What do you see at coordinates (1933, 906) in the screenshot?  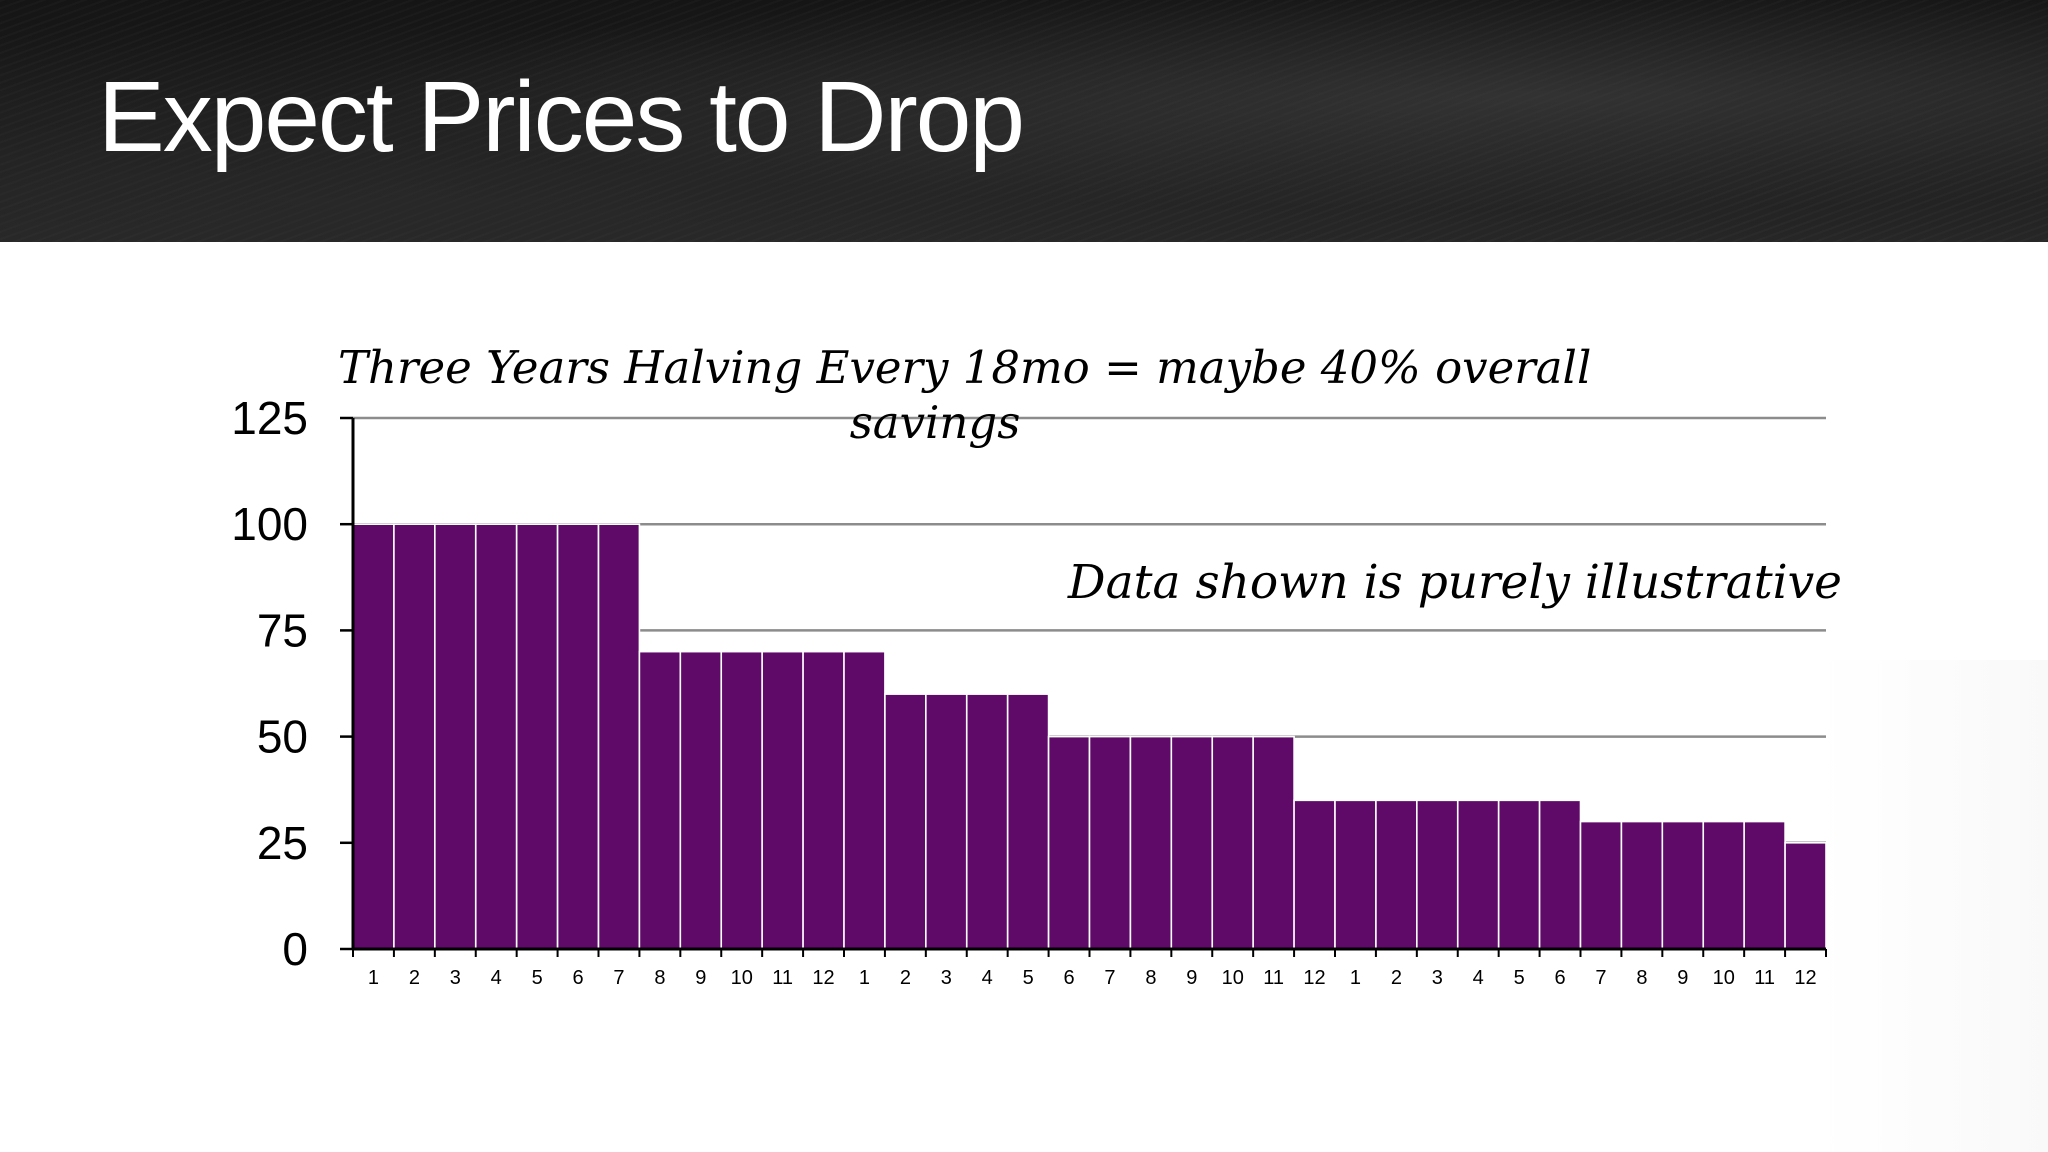 I see `corner-shade` at bounding box center [1933, 906].